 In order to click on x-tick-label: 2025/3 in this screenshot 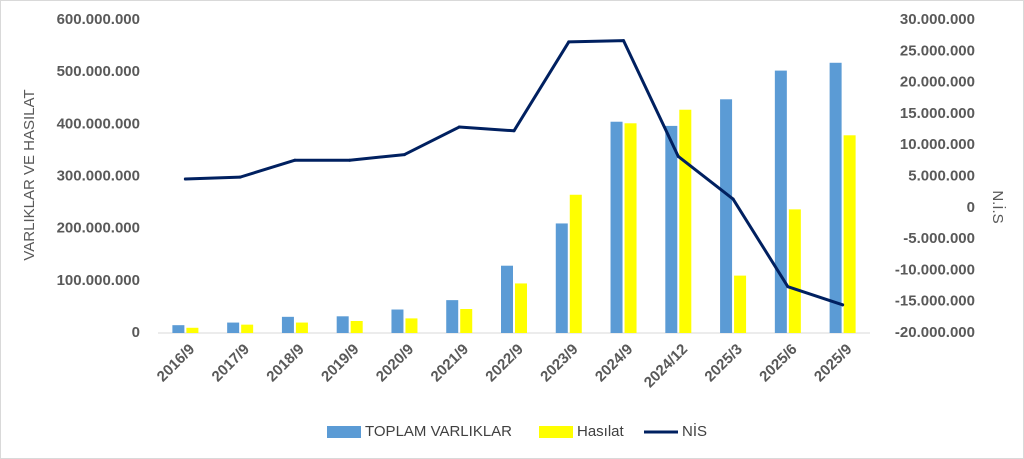, I will do `click(723, 363)`.